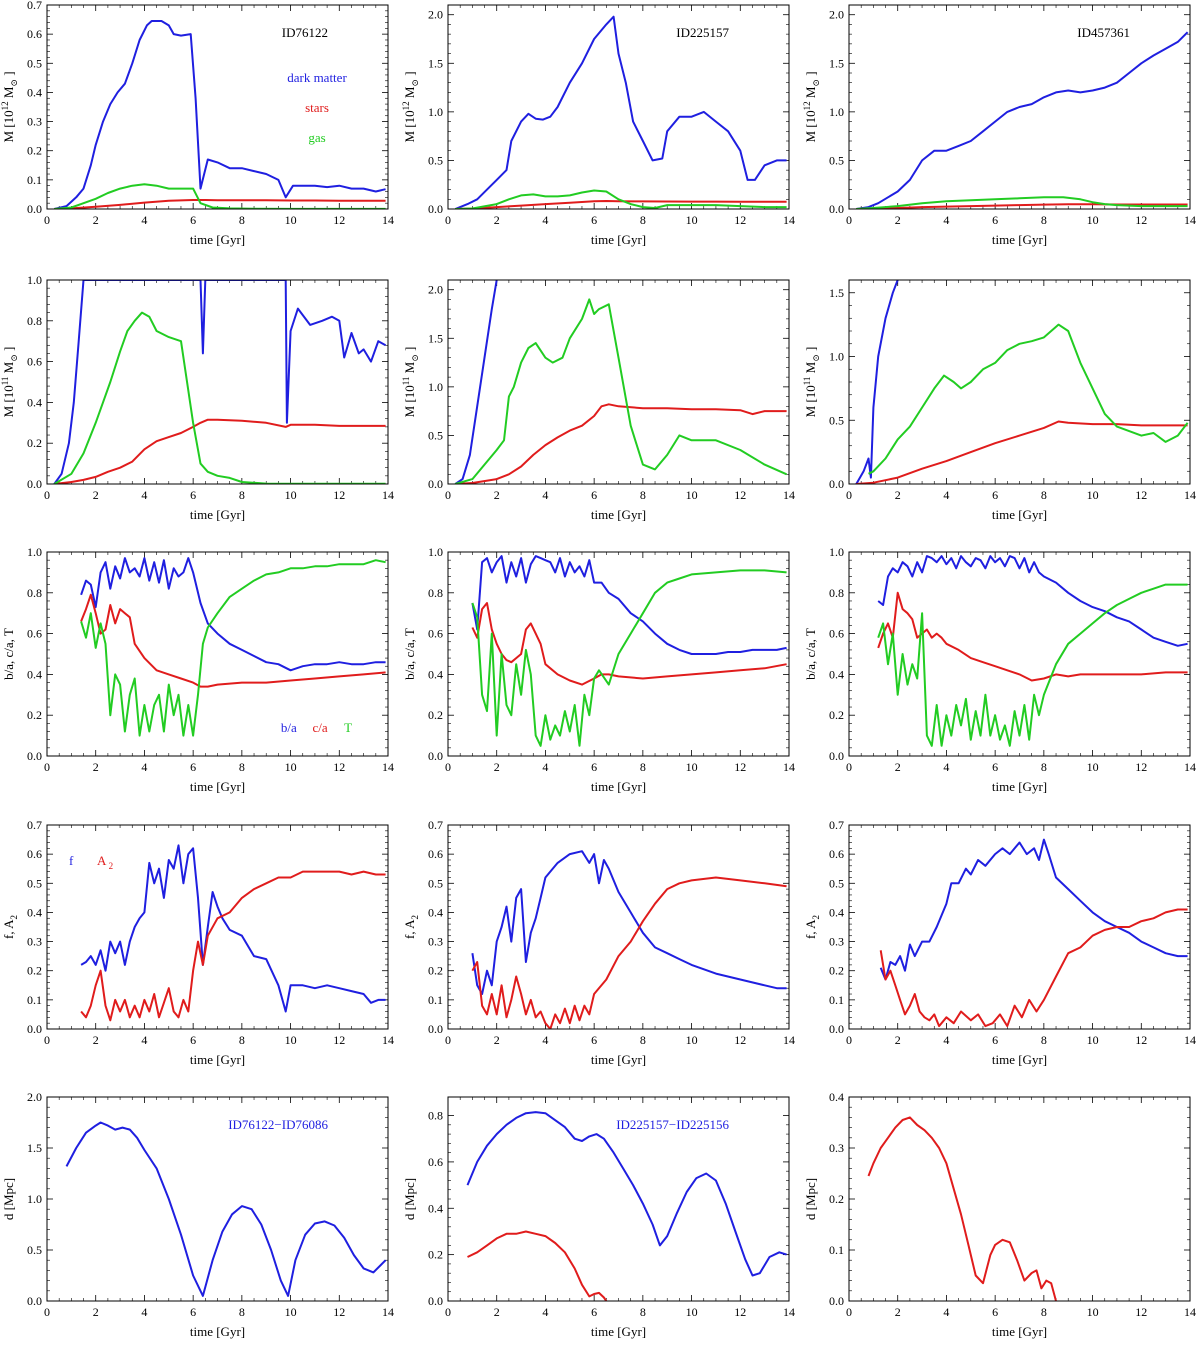 Image resolution: width=1200 pixels, height=1354 pixels. What do you see at coordinates (34, 180) in the screenshot?
I see `y-tick-label: 0.1` at bounding box center [34, 180].